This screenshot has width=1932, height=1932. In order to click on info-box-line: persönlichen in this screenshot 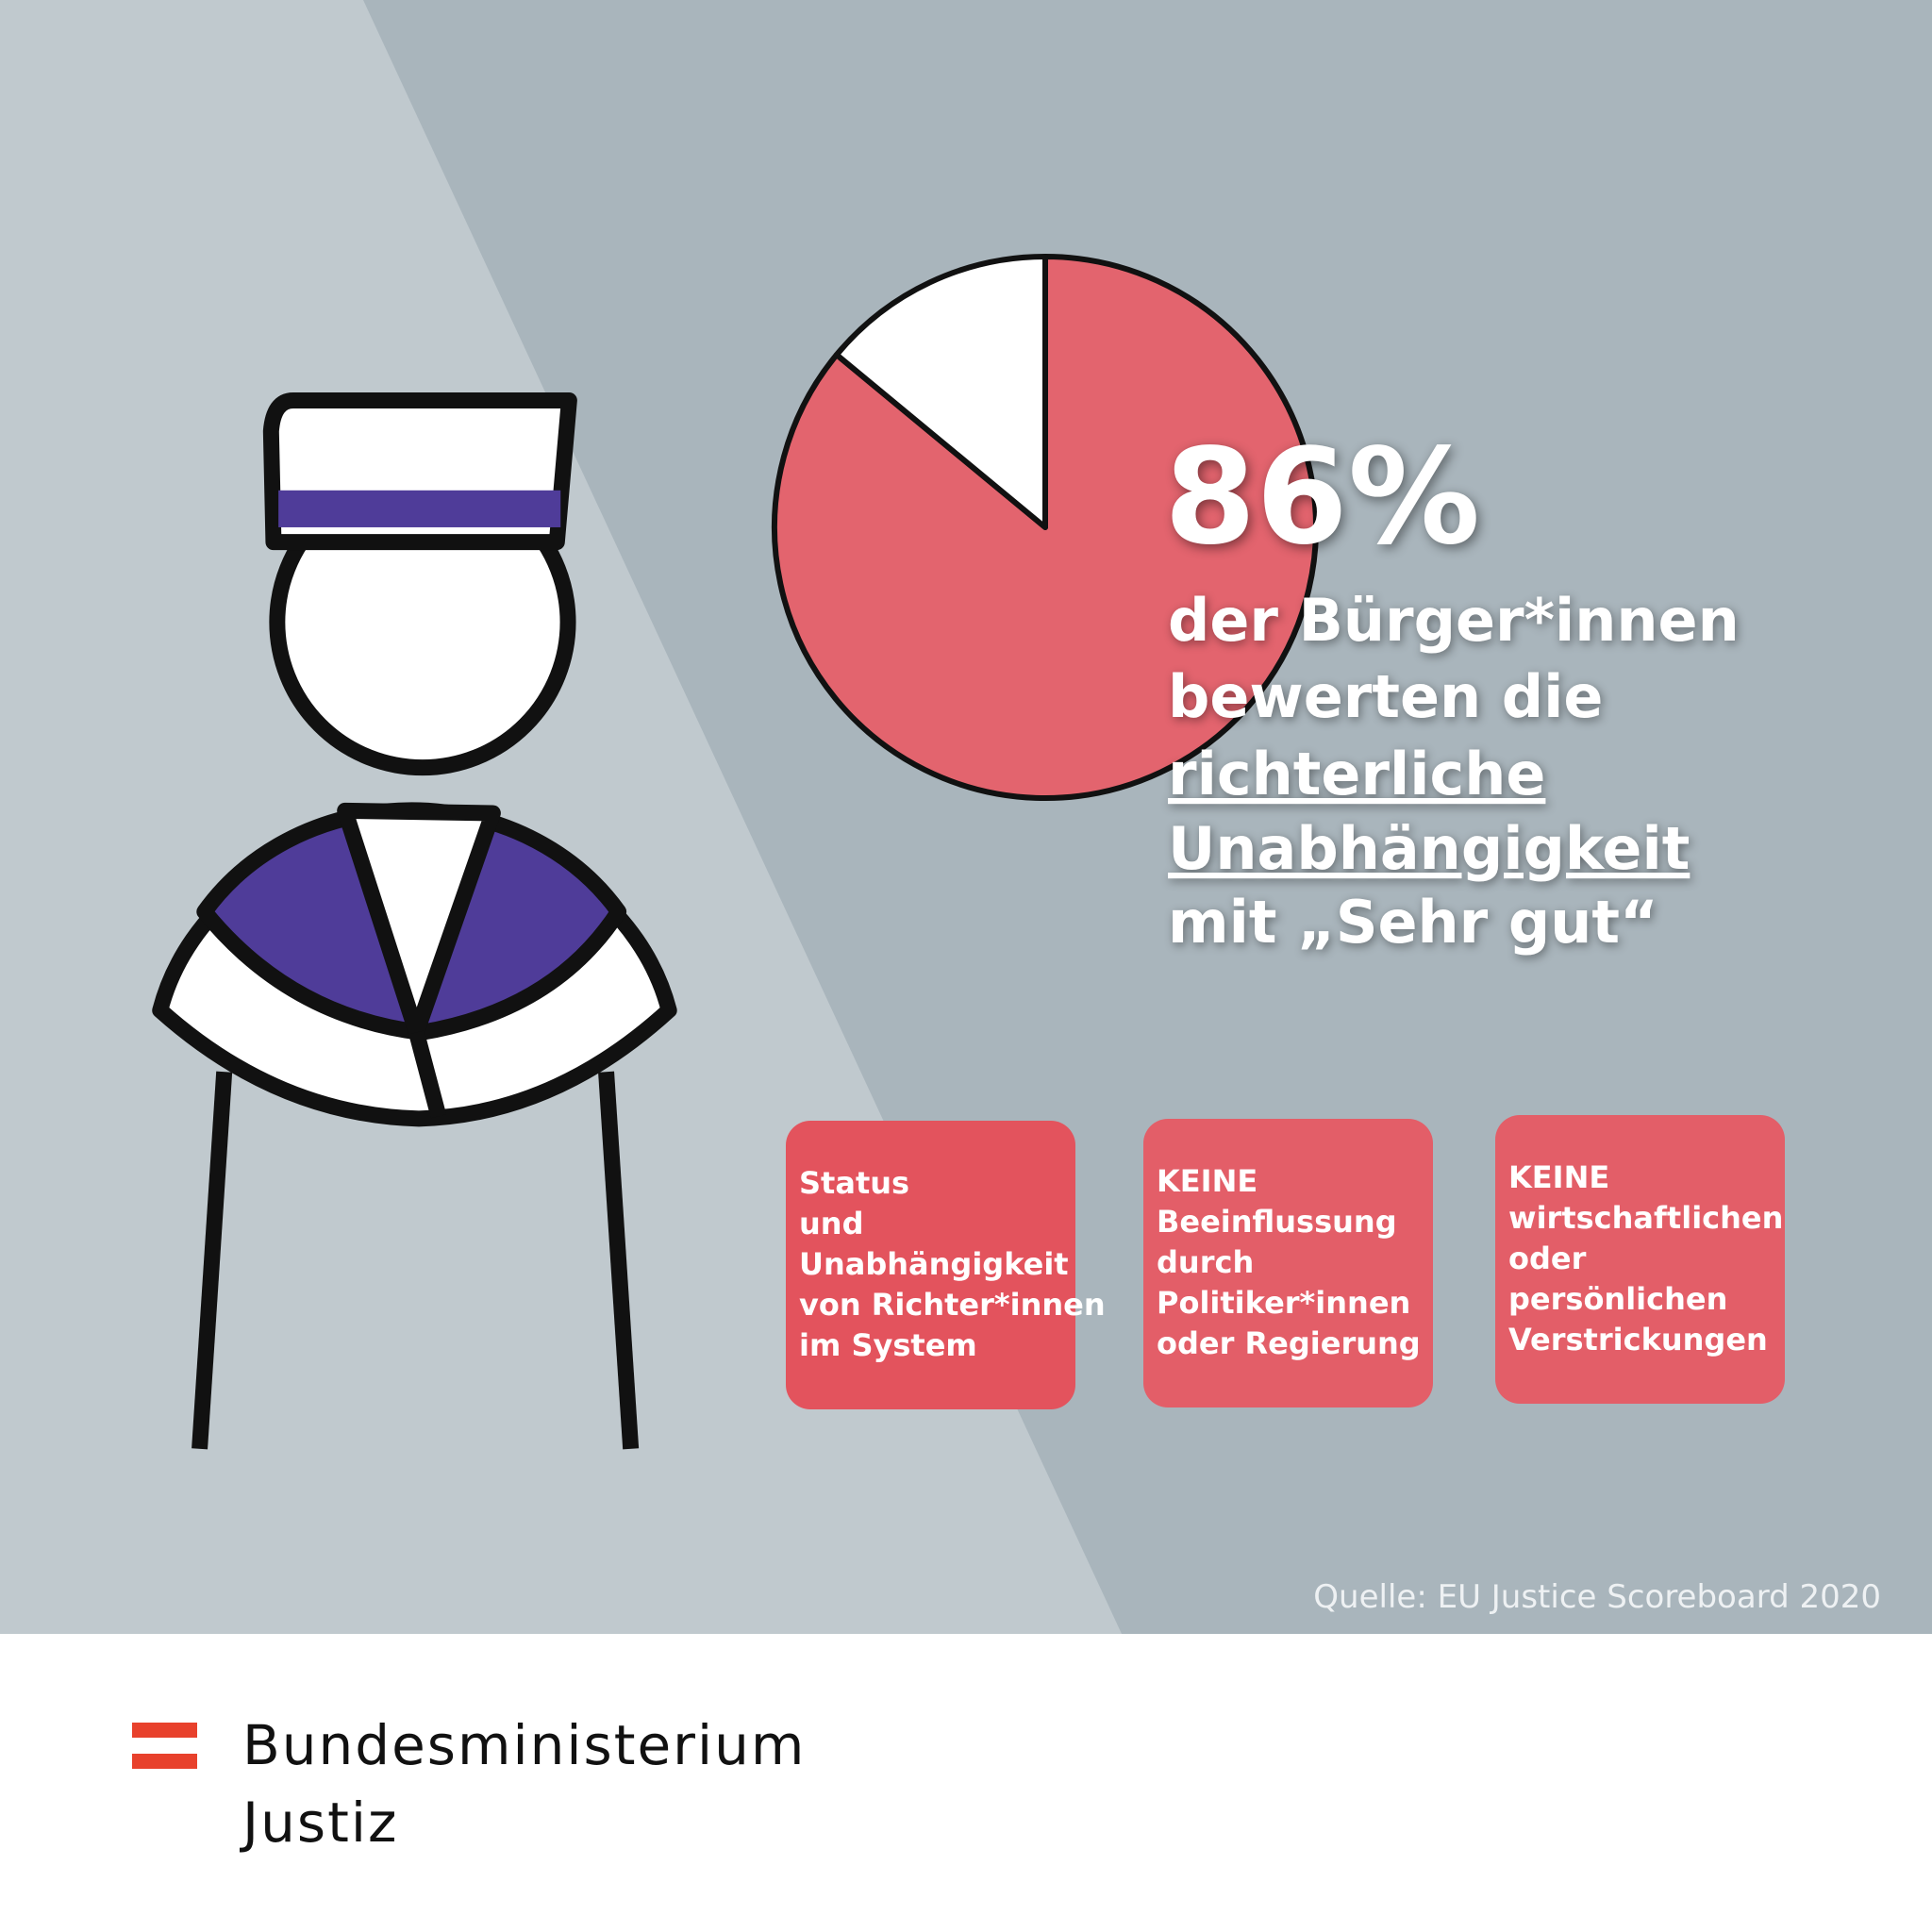, I will do `click(1618, 1299)`.